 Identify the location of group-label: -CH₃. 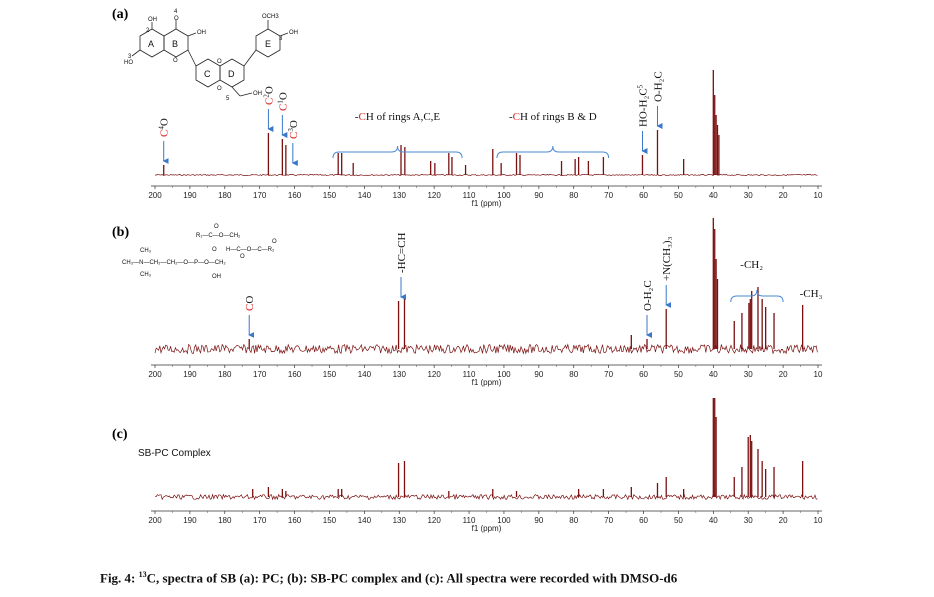
(811, 294).